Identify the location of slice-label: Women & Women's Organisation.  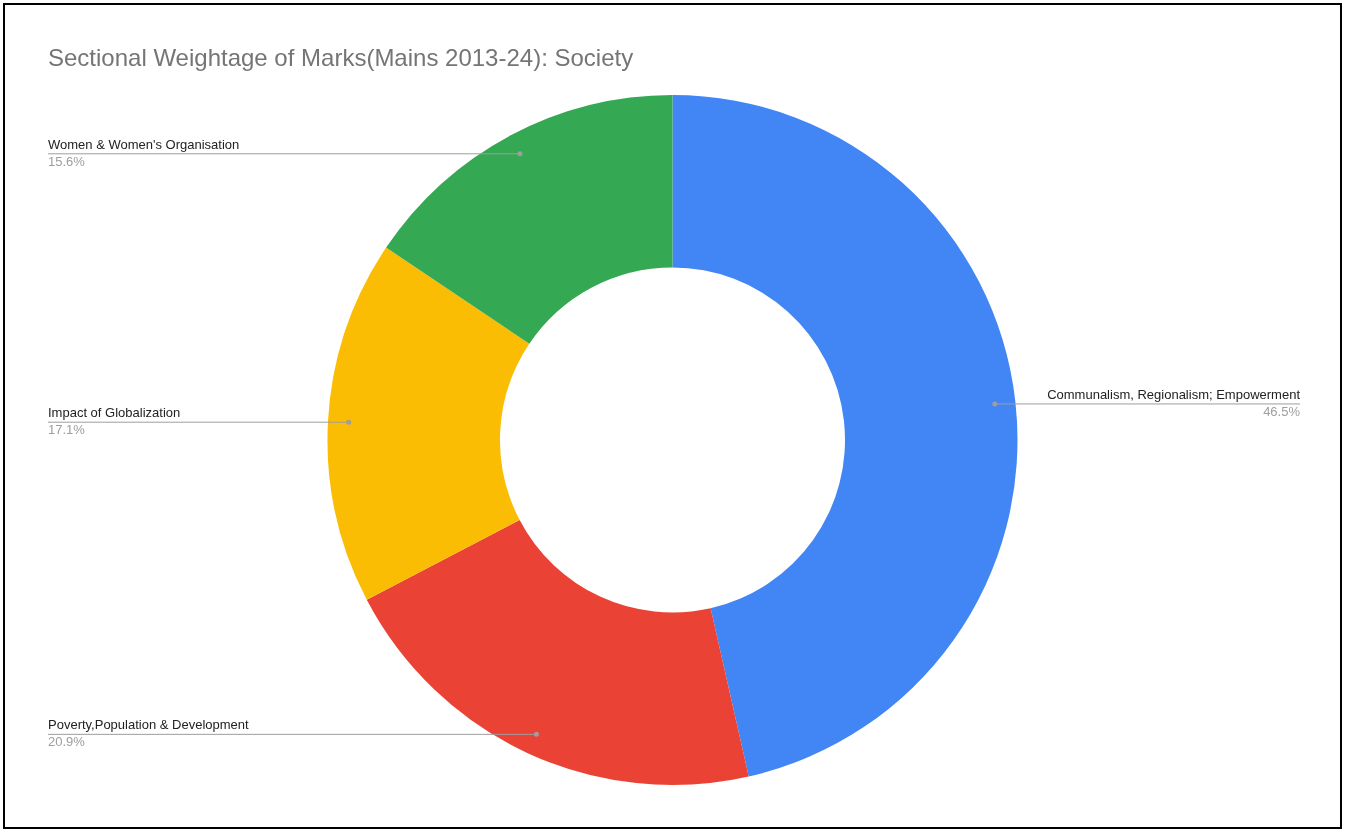
(144, 144).